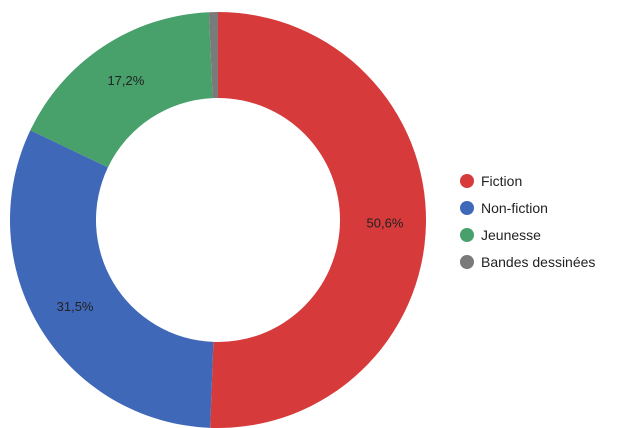  Describe the element at coordinates (125, 80) in the screenshot. I see `slice-label-jeunesse: 17,2%` at that location.